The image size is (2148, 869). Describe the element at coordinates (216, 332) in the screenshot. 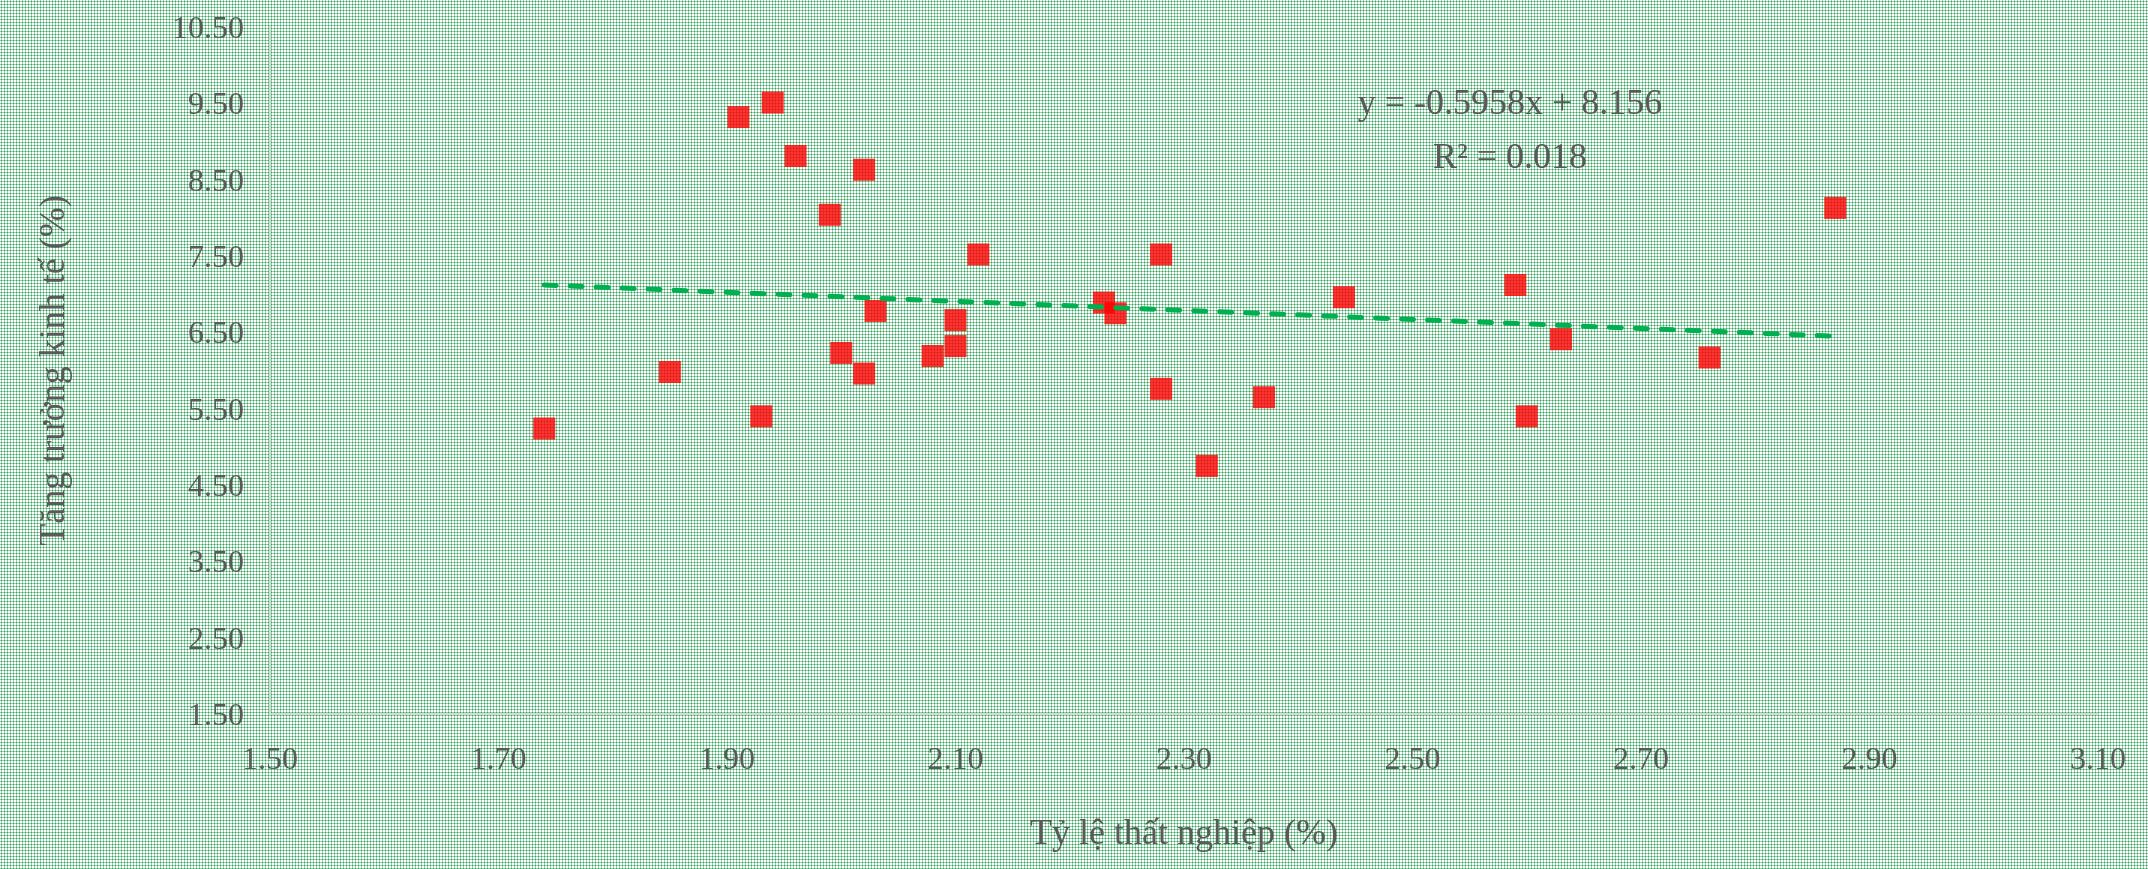

I see `y-tick-label: 6.50` at that location.